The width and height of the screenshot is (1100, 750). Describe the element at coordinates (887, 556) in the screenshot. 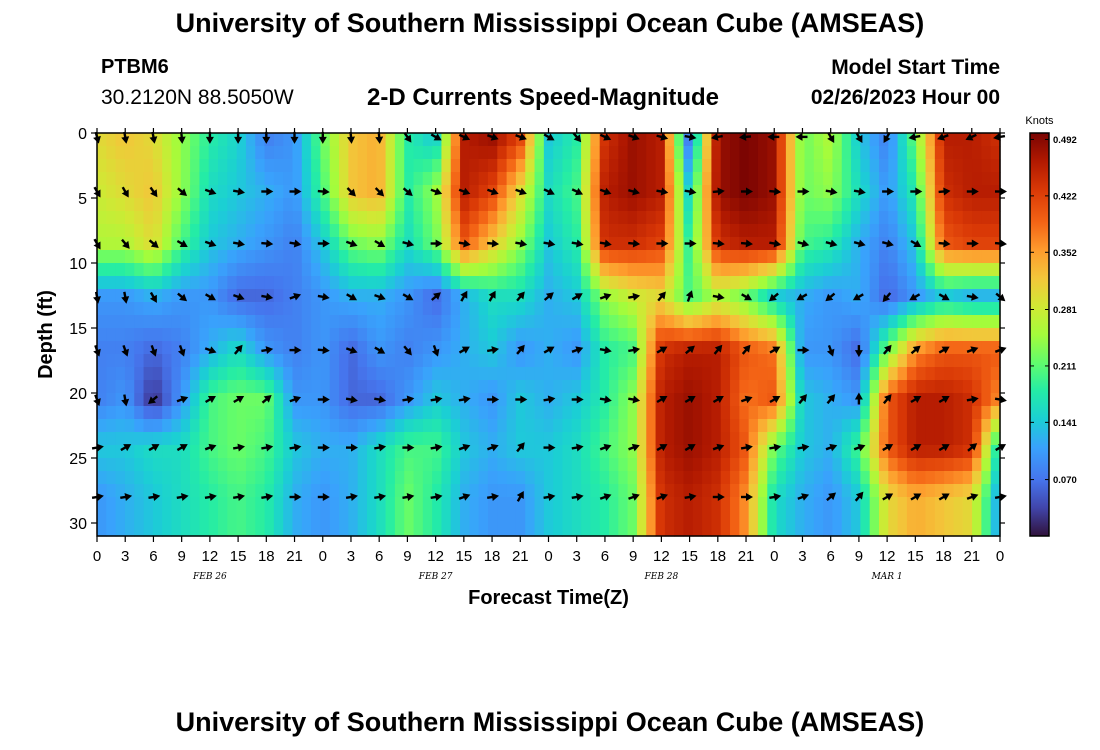

I see `x-tick-label: 12` at that location.